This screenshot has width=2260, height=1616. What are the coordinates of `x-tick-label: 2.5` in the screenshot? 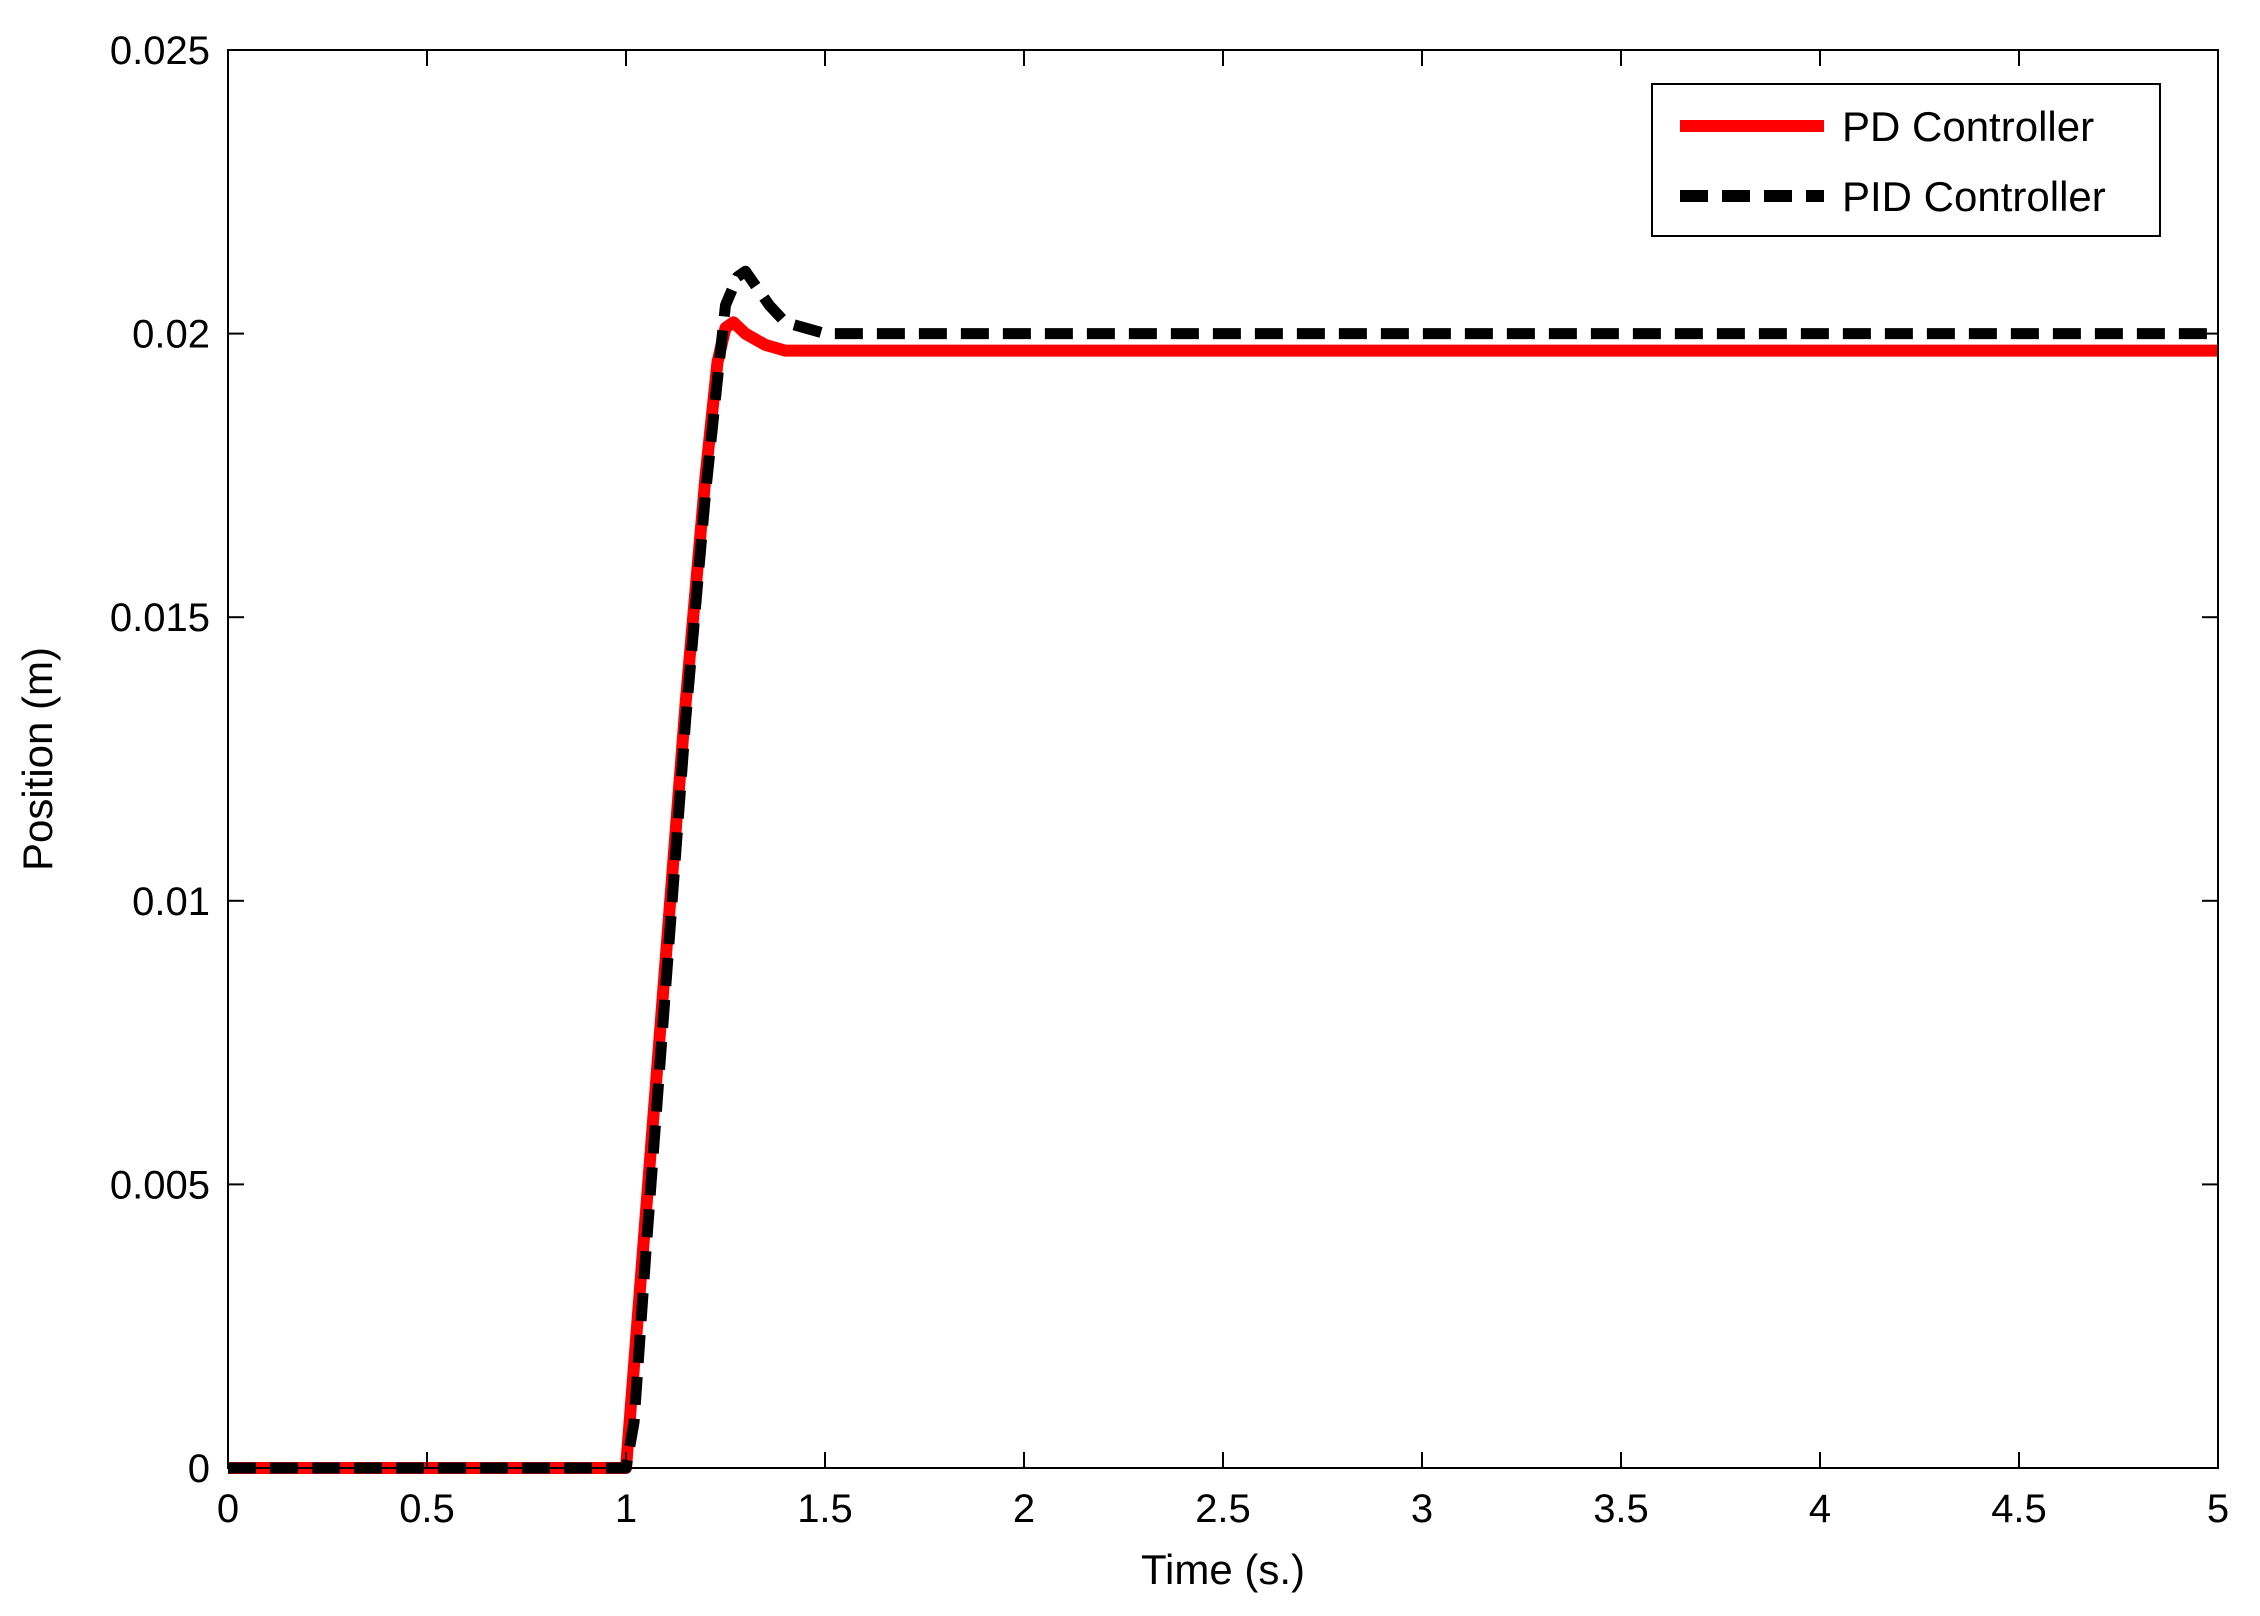 It's located at (1223, 1509).